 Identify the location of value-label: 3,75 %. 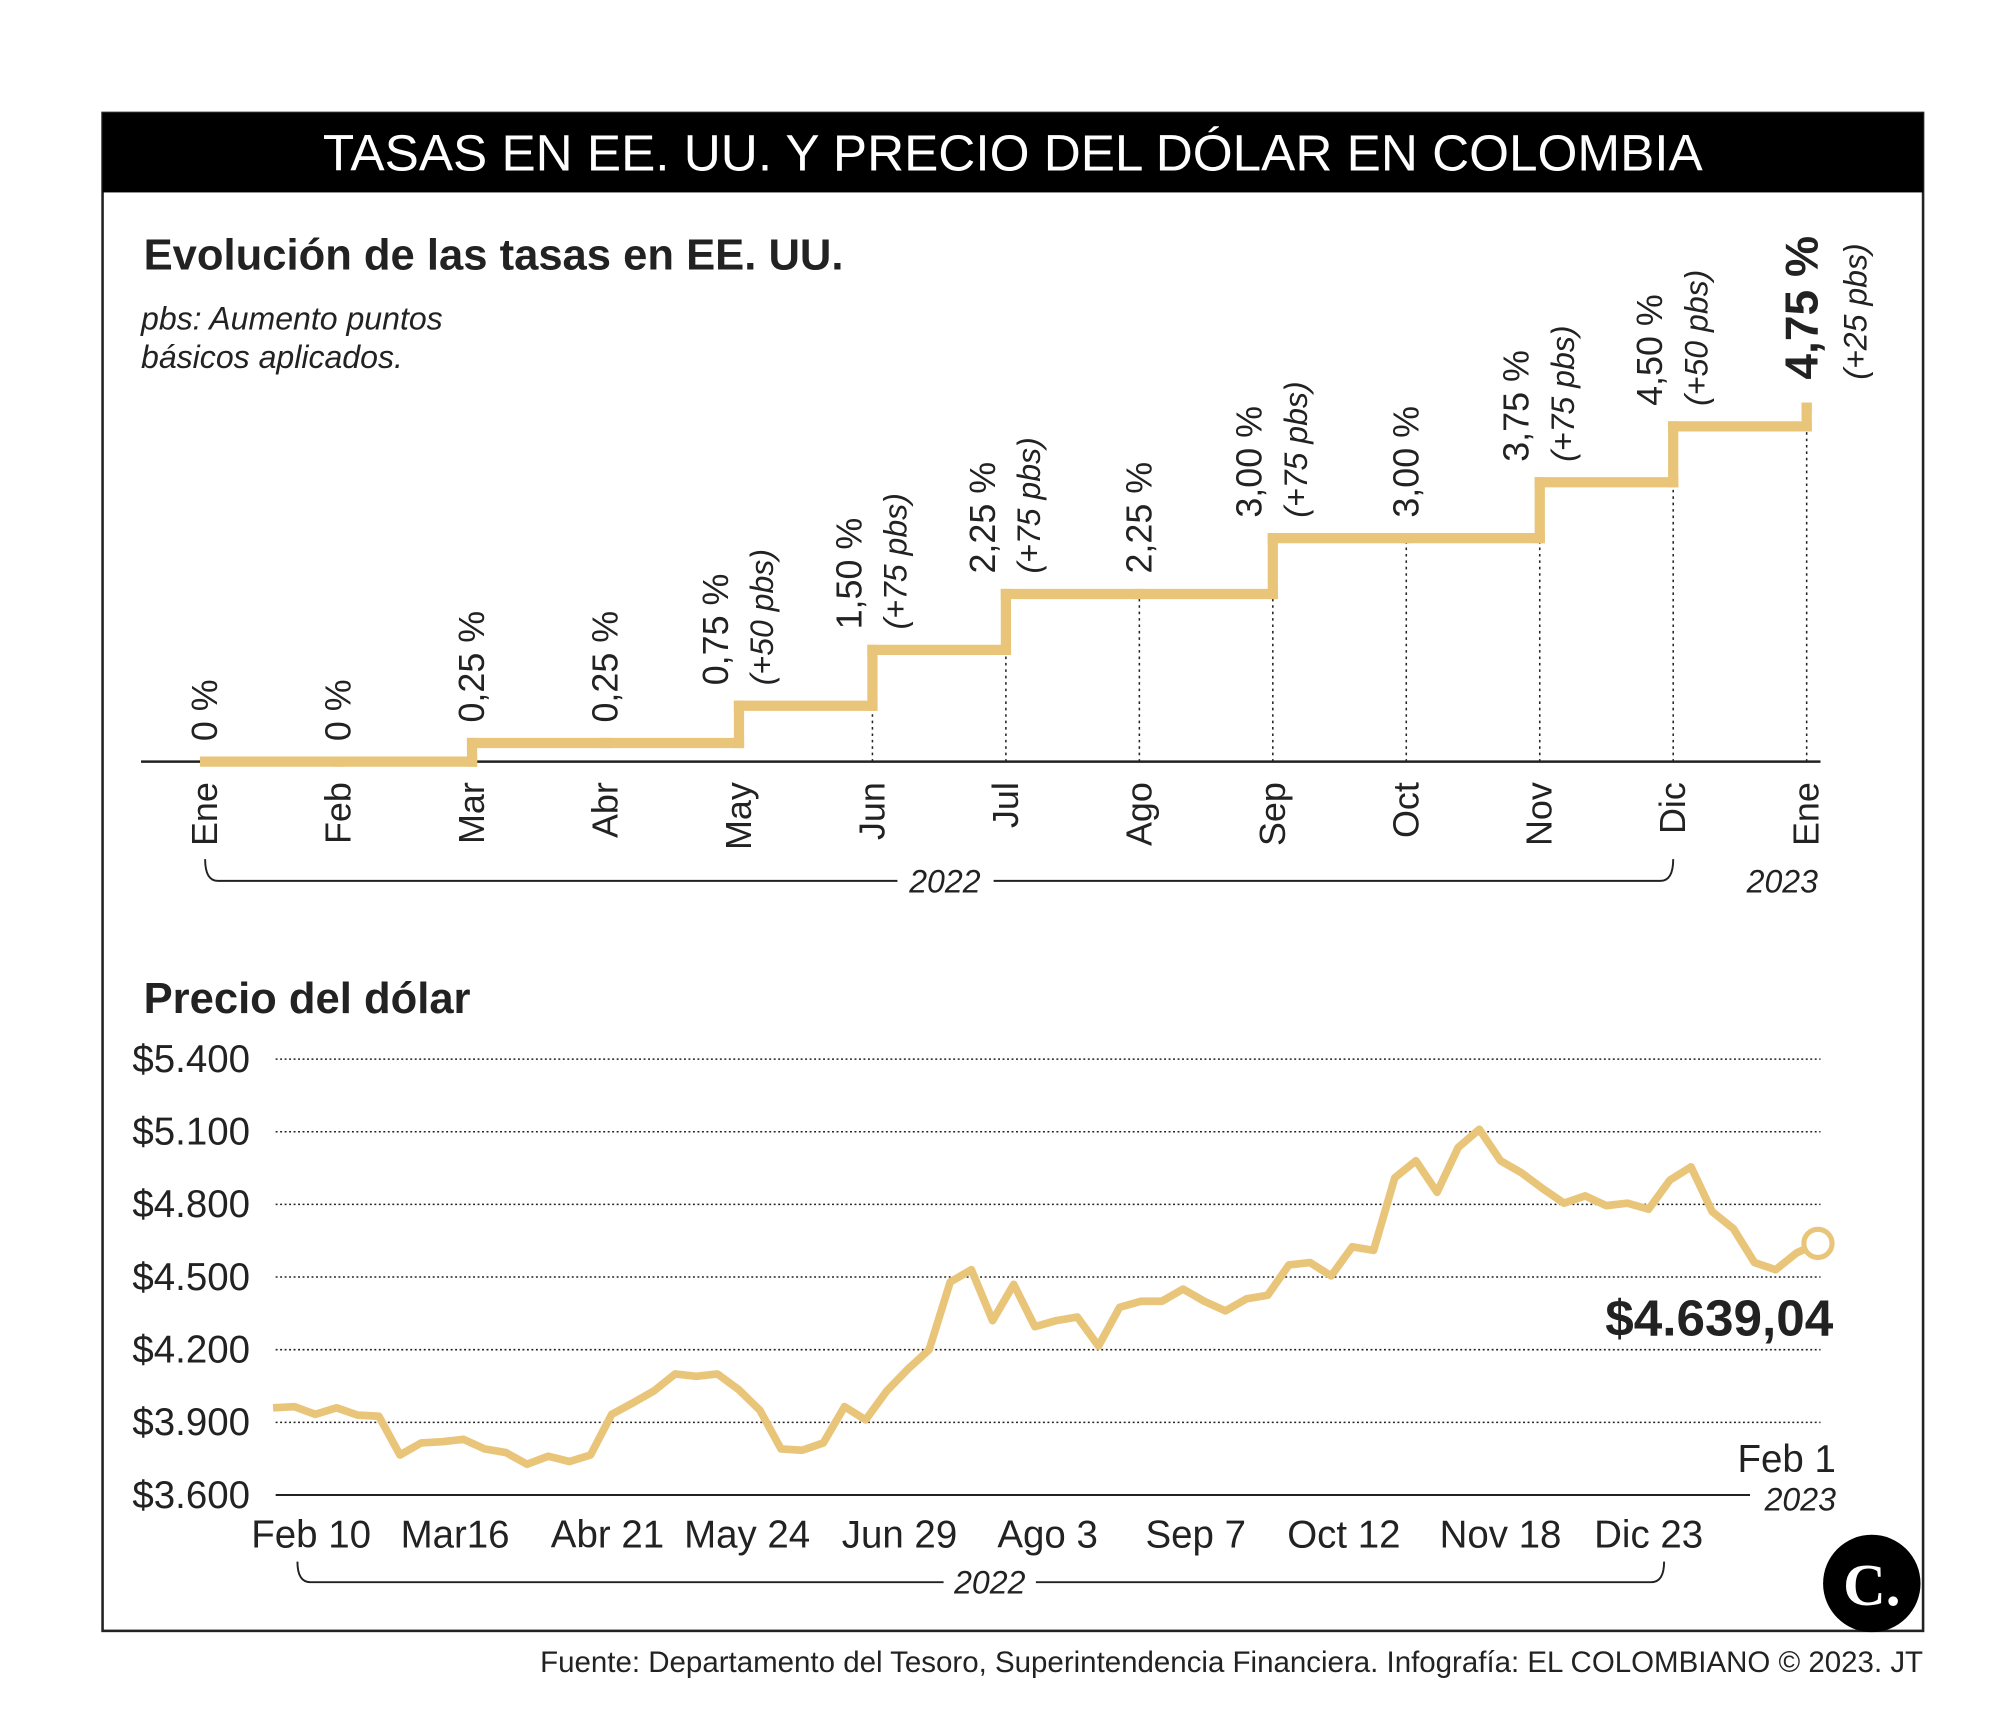
(1517, 406).